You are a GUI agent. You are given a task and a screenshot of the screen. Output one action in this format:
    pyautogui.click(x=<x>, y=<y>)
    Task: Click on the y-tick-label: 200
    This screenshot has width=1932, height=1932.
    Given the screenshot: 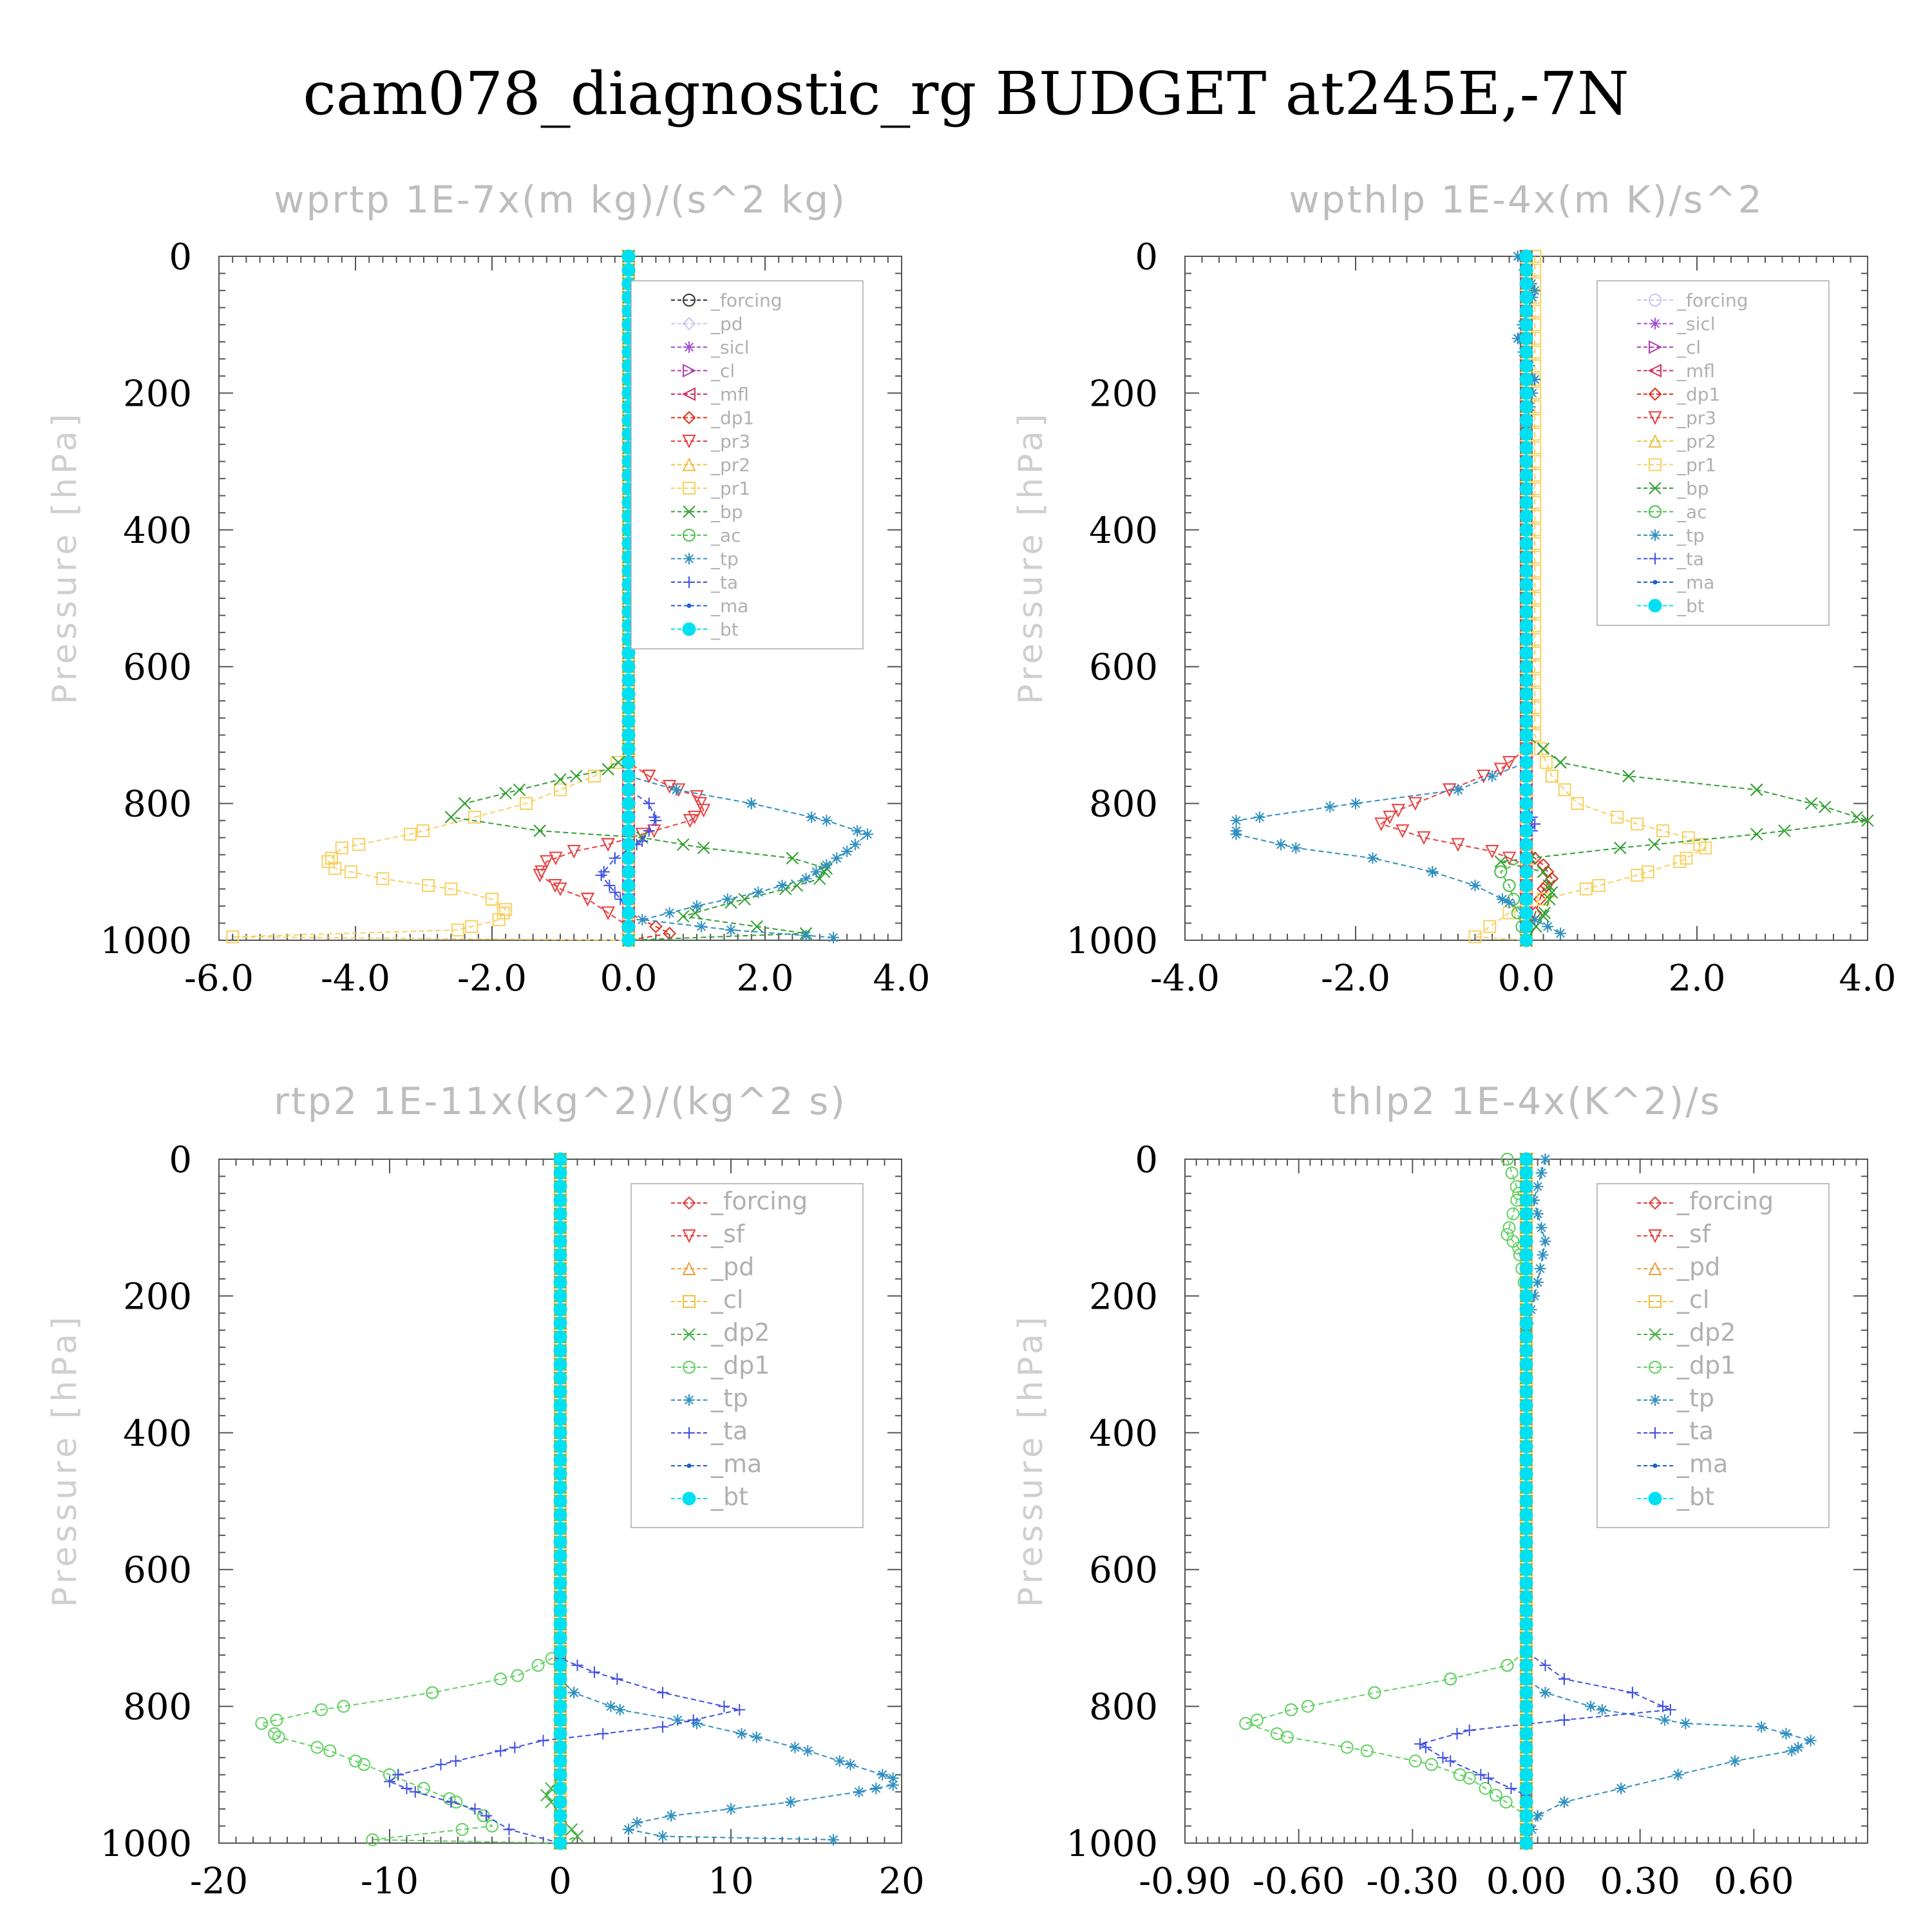 What is the action you would take?
    pyautogui.click(x=157, y=1297)
    